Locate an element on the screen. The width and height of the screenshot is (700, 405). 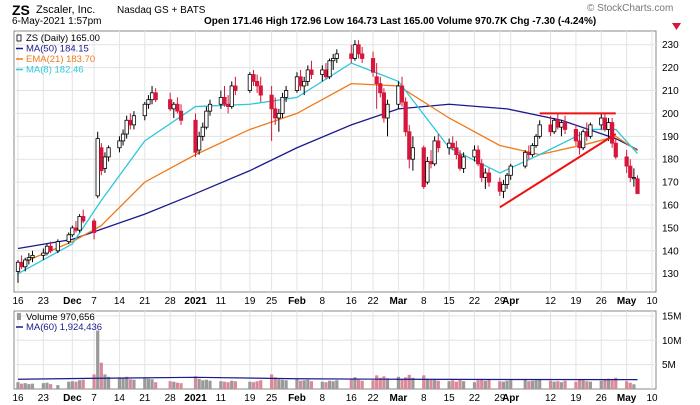
x-axis-label: 8 is located at coordinates (424, 301).